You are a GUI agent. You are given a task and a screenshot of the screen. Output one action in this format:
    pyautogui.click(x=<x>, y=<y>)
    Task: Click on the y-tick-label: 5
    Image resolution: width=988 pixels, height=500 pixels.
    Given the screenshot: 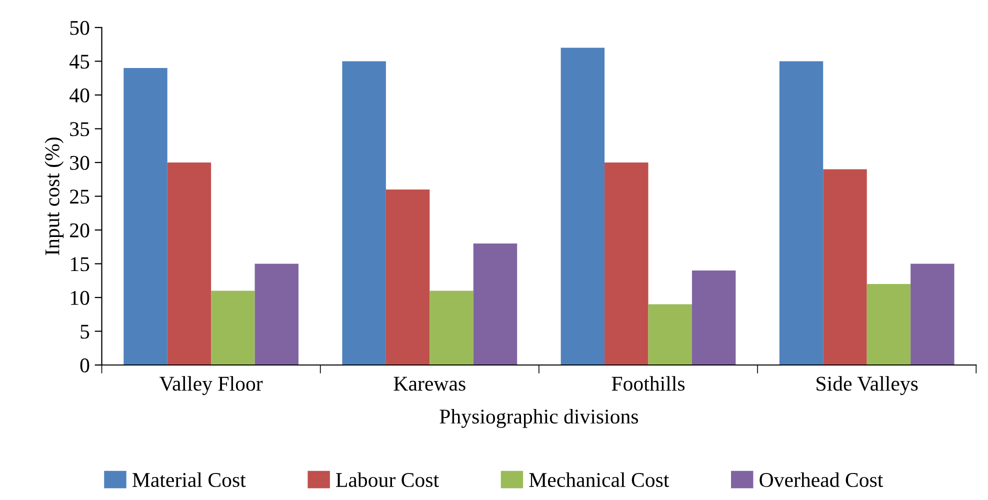 What is the action you would take?
    pyautogui.click(x=85, y=331)
    